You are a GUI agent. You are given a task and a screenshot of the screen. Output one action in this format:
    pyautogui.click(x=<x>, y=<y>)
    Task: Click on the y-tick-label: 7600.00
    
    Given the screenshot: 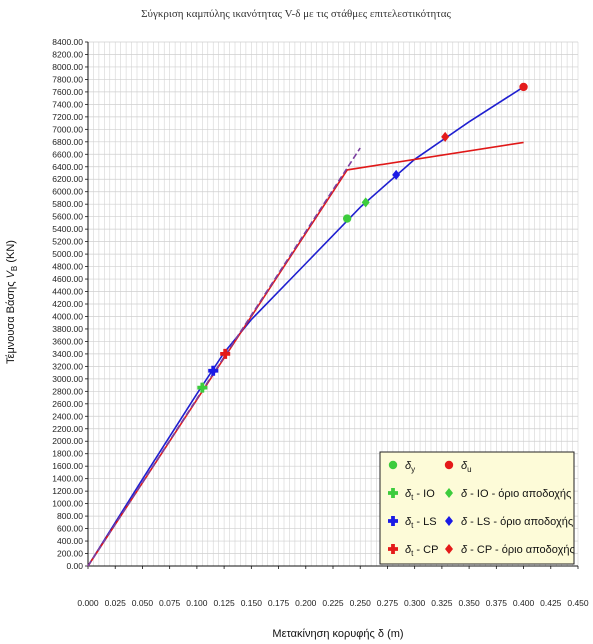 What is the action you would take?
    pyautogui.click(x=67, y=92)
    